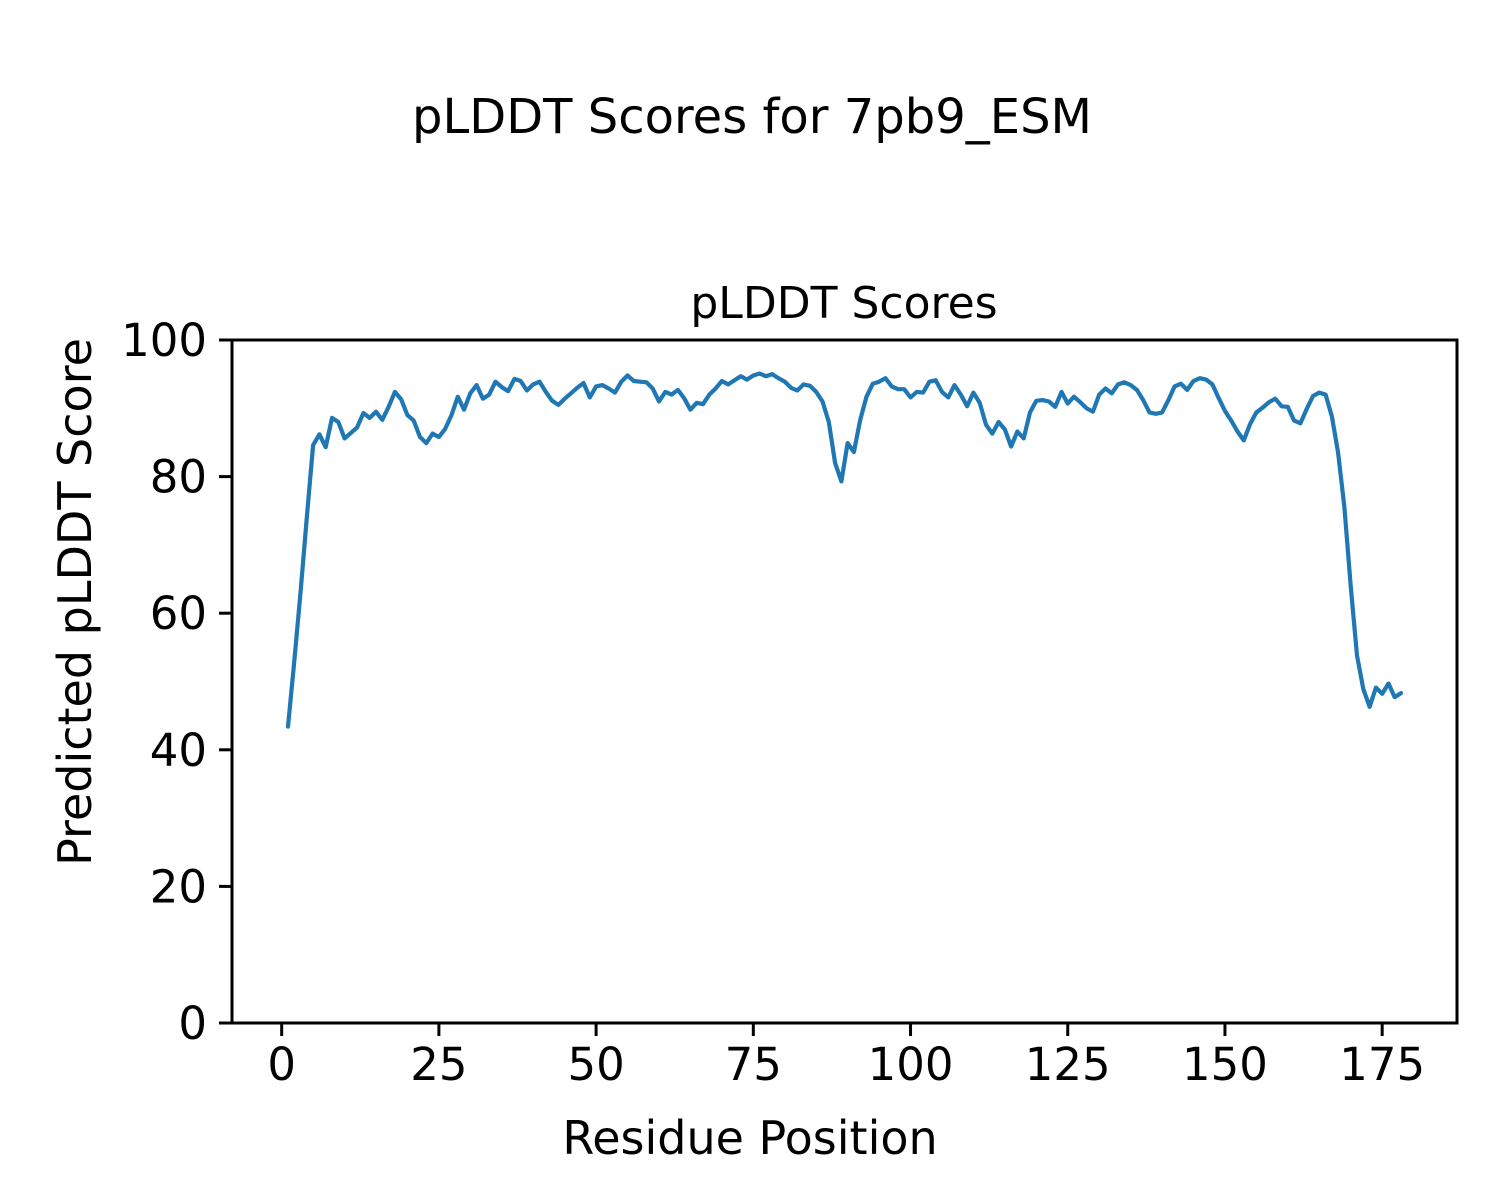 This screenshot has width=1500, height=1200. Describe the element at coordinates (1382, 1064) in the screenshot. I see `x-tick-label: 175` at that location.